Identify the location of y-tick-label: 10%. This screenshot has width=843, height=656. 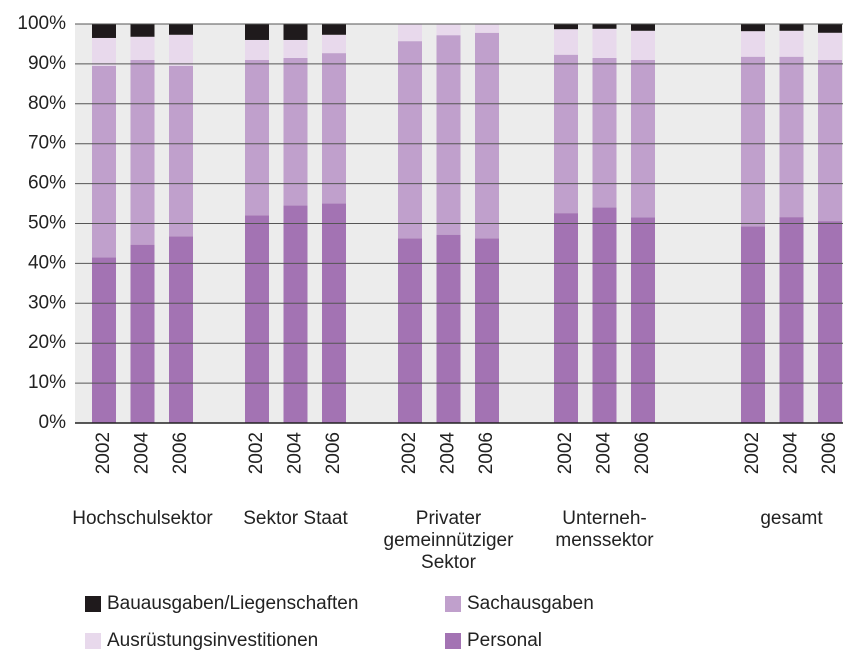
(47, 382).